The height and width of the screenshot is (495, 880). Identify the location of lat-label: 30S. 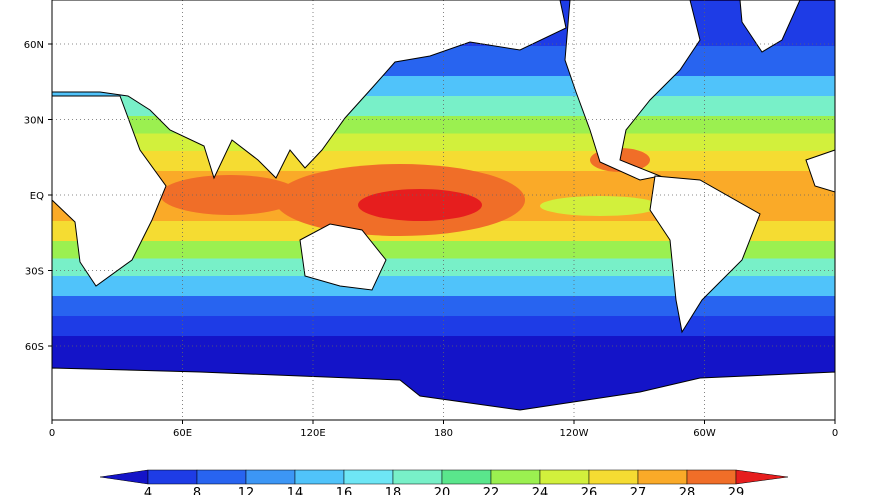
(34, 272).